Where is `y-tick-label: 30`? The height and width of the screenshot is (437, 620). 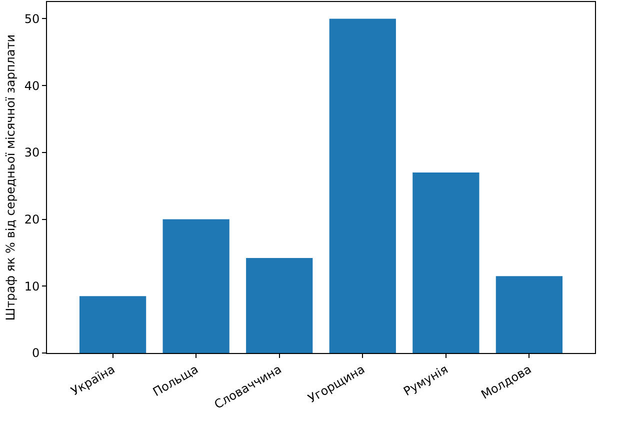
y-tick-label: 30 is located at coordinates (32, 153).